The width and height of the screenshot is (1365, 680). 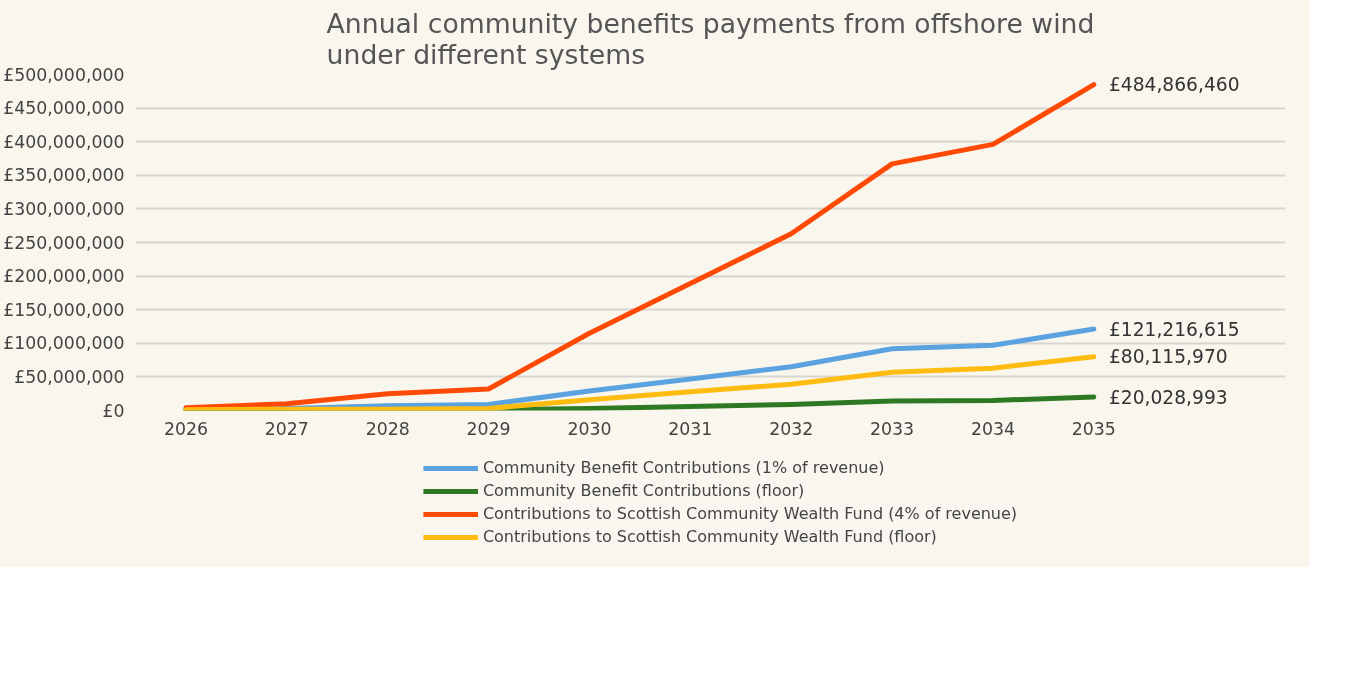 What do you see at coordinates (64, 175) in the screenshot?
I see `y-tick-label: £350,000,000` at bounding box center [64, 175].